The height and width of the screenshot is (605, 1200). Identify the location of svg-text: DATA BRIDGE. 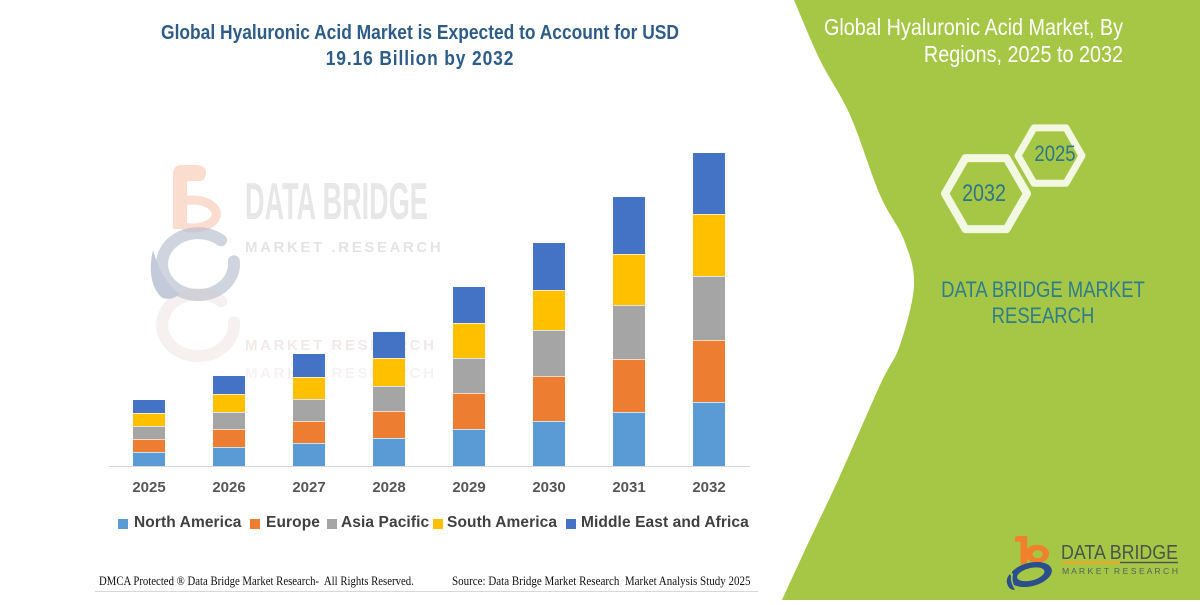
(1119, 553).